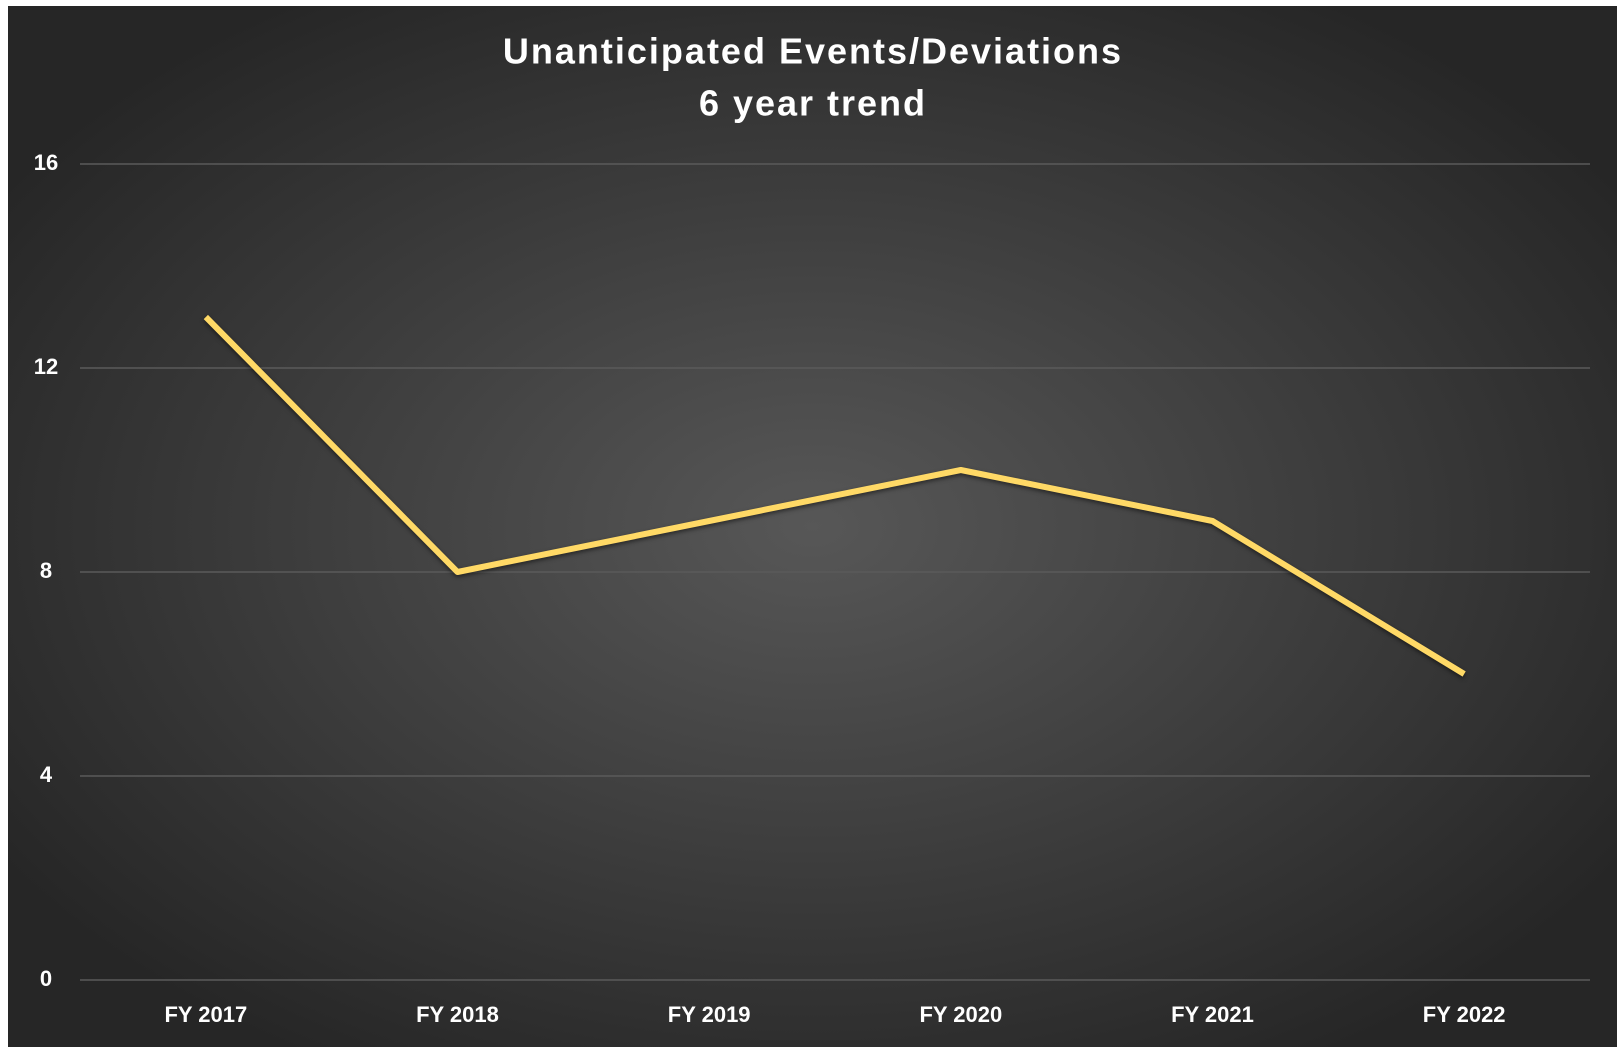 Image resolution: width=1617 pixels, height=1047 pixels. I want to click on y-tick-label: 0, so click(46, 978).